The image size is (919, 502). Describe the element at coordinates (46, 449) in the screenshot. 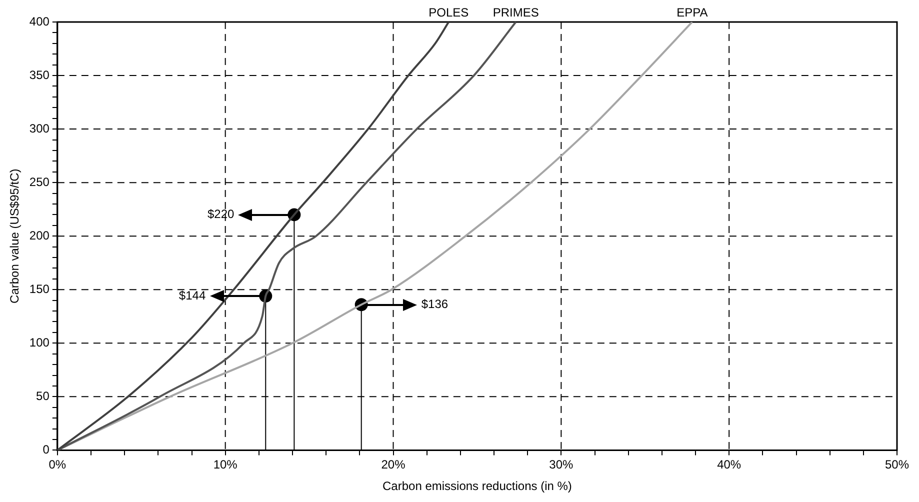

I see `y-tick-label: 0` at that location.